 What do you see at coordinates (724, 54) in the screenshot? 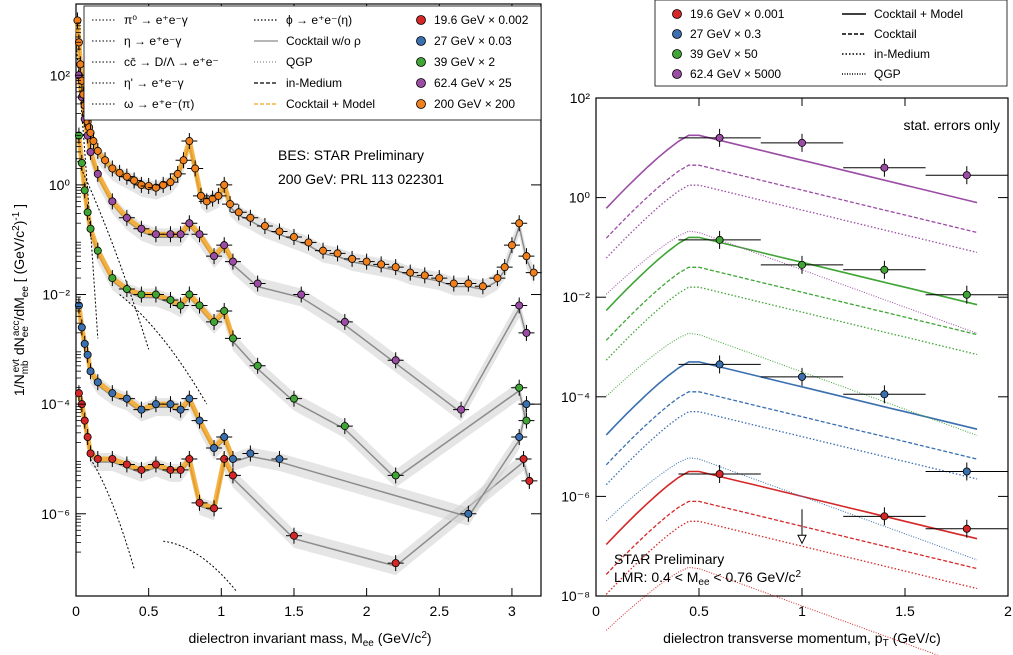
I see `legend-series-label: 39 GeV × 50` at bounding box center [724, 54].